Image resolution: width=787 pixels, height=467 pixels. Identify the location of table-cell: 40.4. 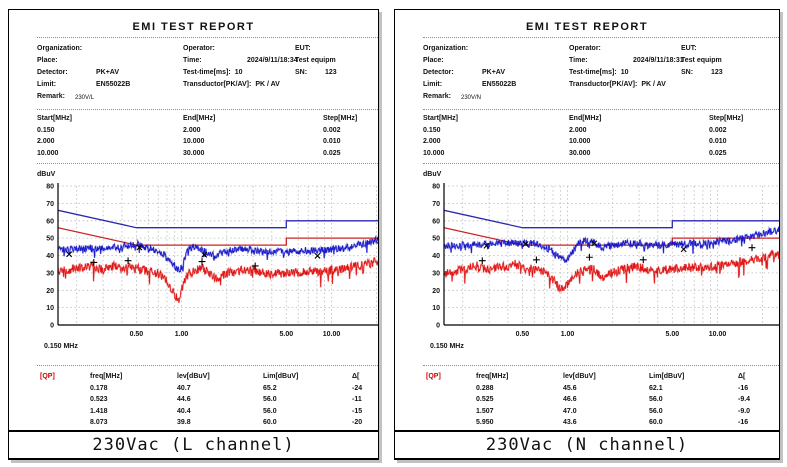
(184, 411).